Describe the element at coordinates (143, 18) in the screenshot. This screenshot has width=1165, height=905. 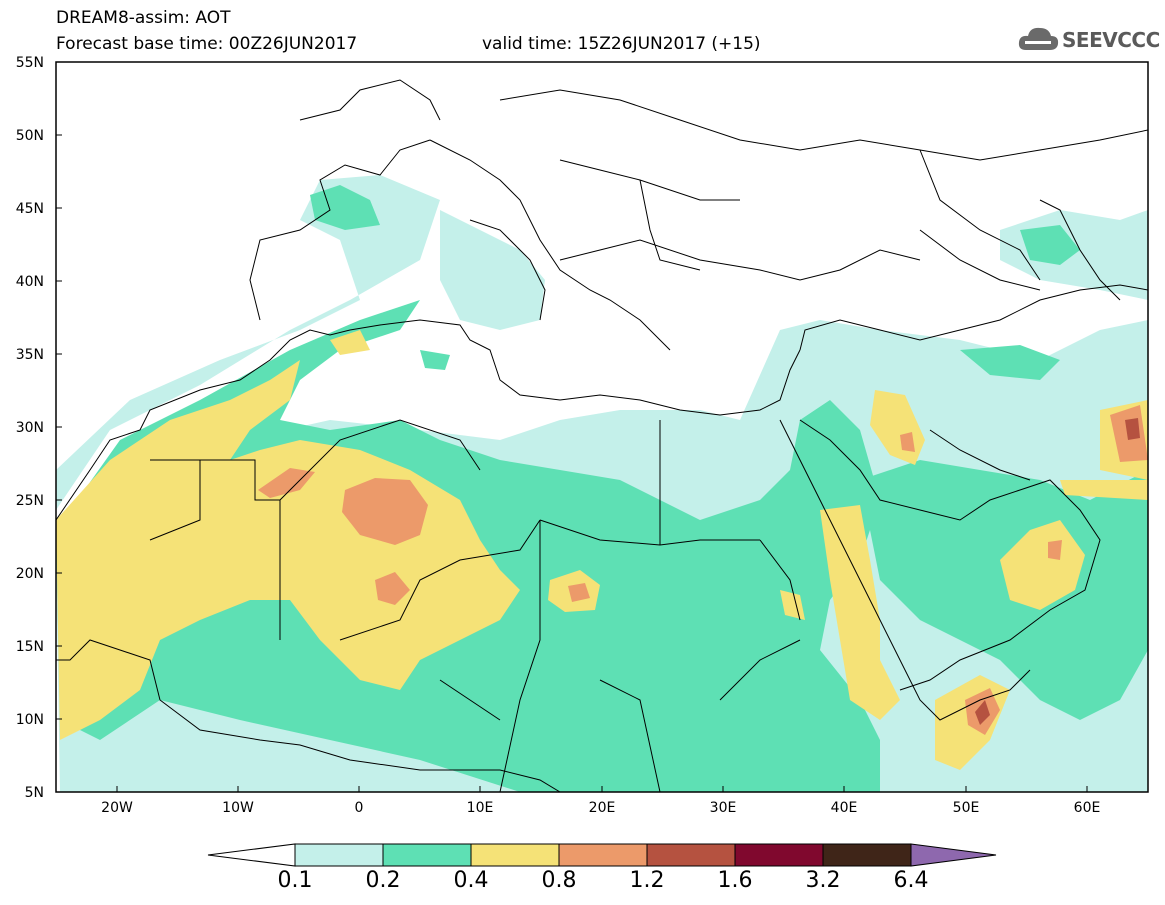
I see `product-title: DREAM8-assim: AOT` at that location.